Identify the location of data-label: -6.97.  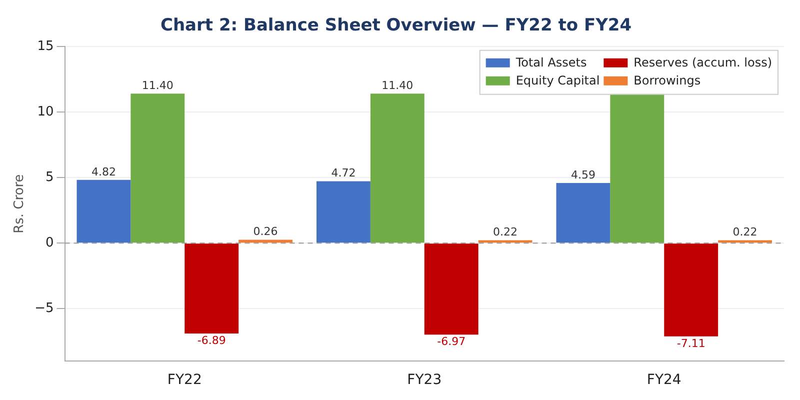
(451, 341).